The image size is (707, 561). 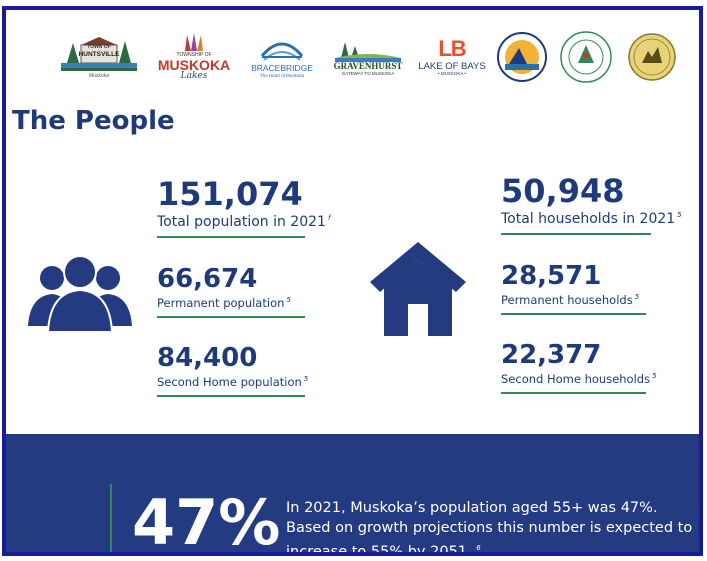 I want to click on huntsville-emblem-icon, so click(x=99, y=53).